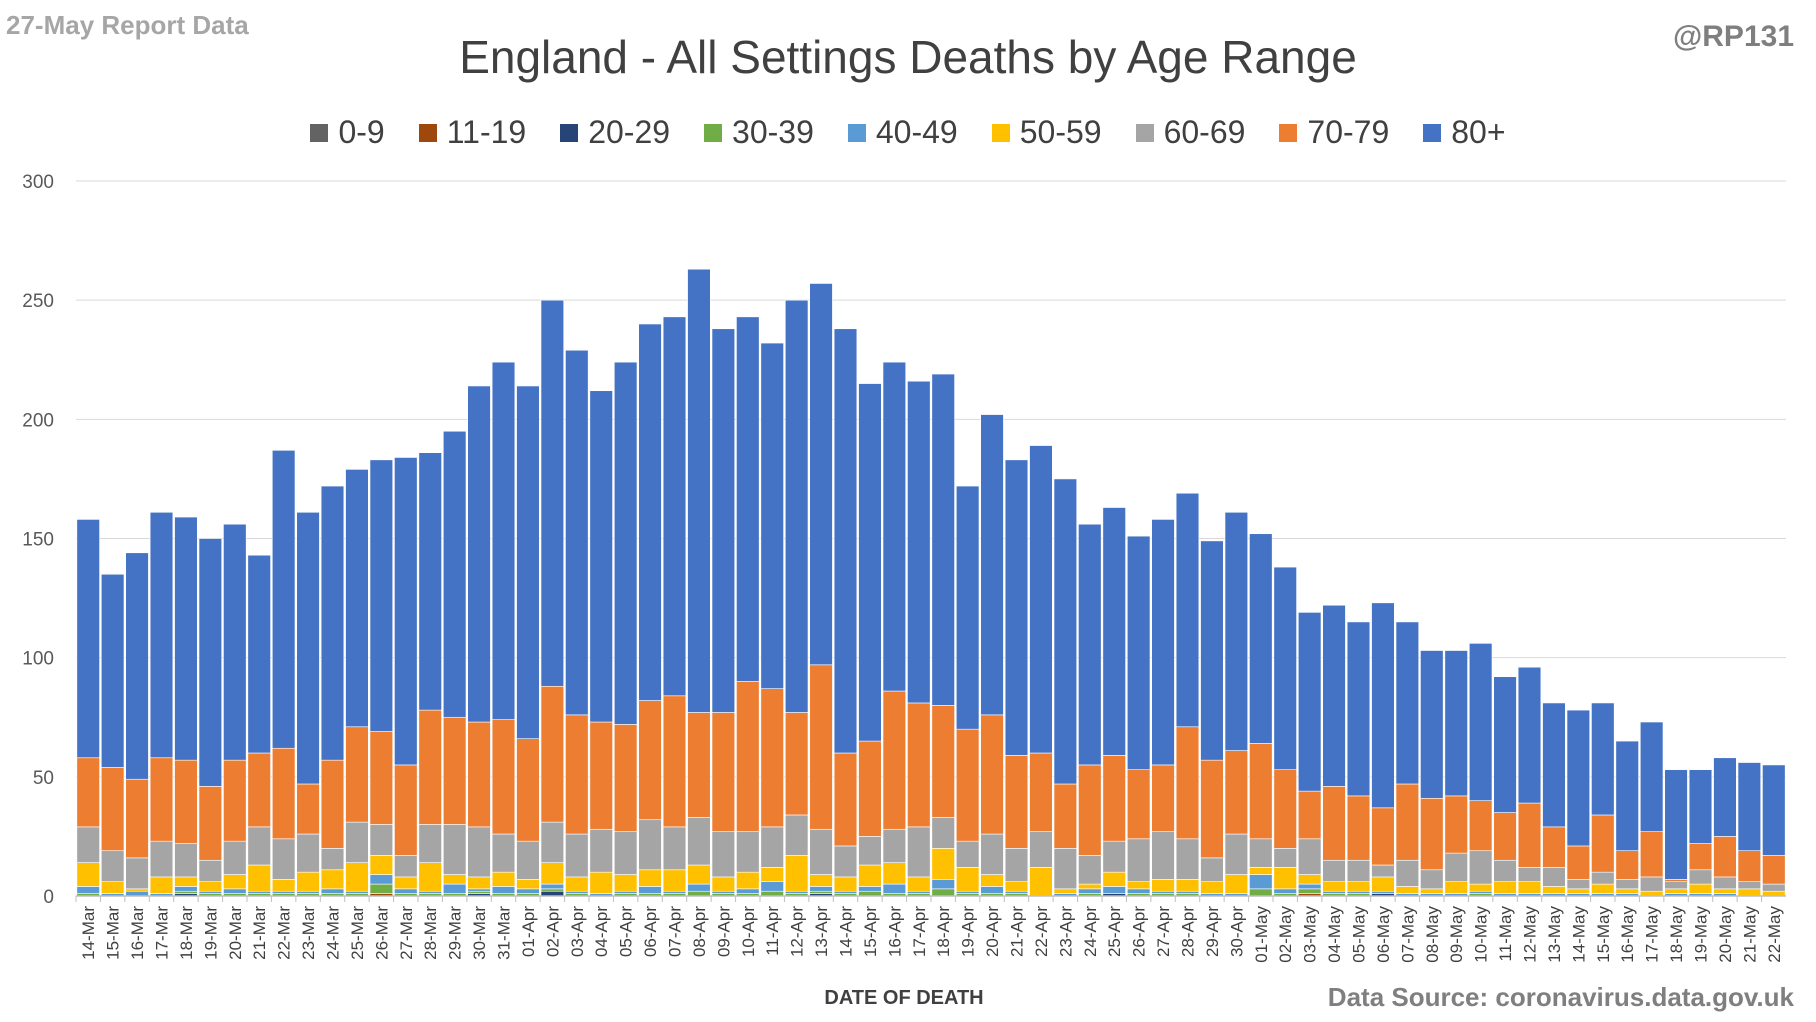  What do you see at coordinates (210, 933) in the screenshot?
I see `x-tick-label: 19-Mar` at bounding box center [210, 933].